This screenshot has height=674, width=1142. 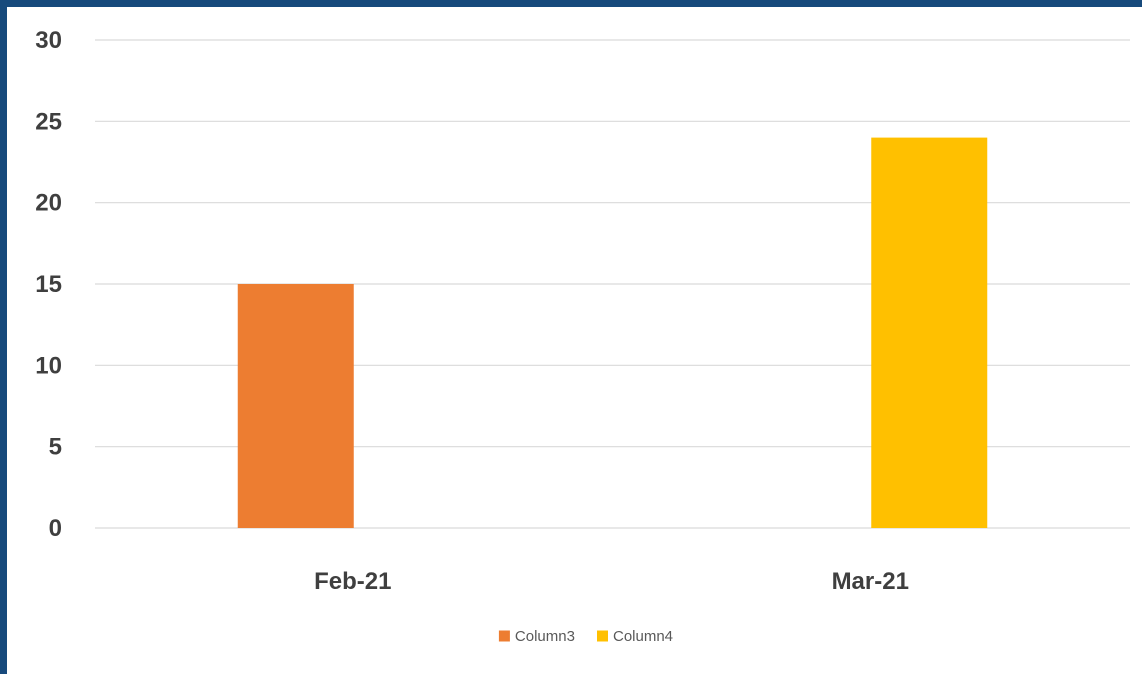 I want to click on legend-swatch-column3, so click(x=504, y=636).